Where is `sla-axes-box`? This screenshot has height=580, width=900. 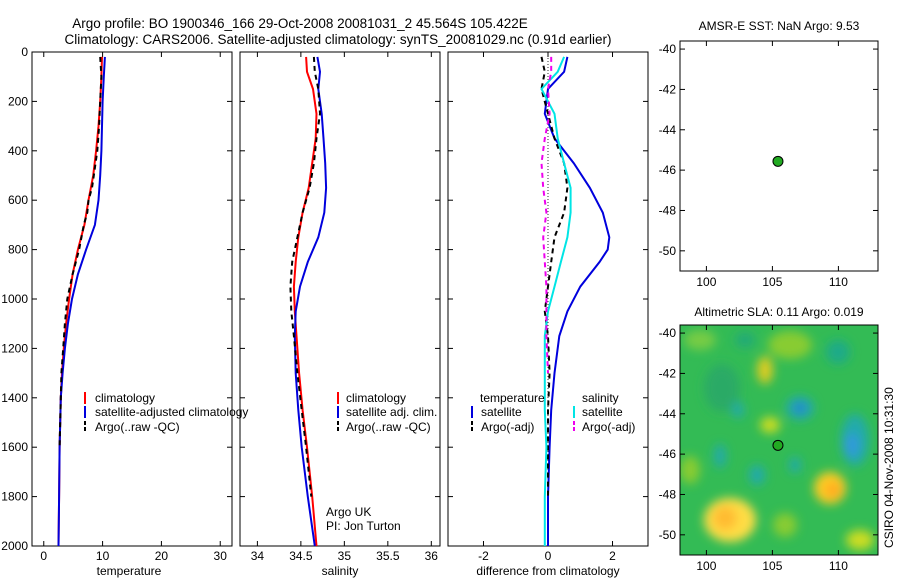 sla-axes-box is located at coordinates (779, 440).